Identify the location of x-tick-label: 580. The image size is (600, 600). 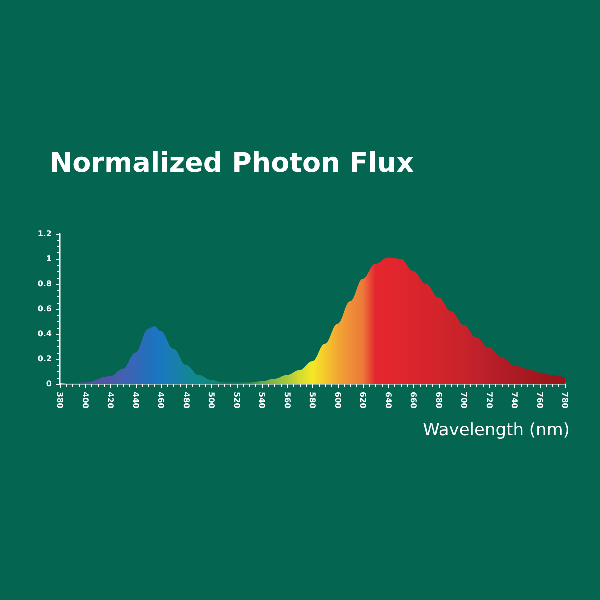
(312, 401).